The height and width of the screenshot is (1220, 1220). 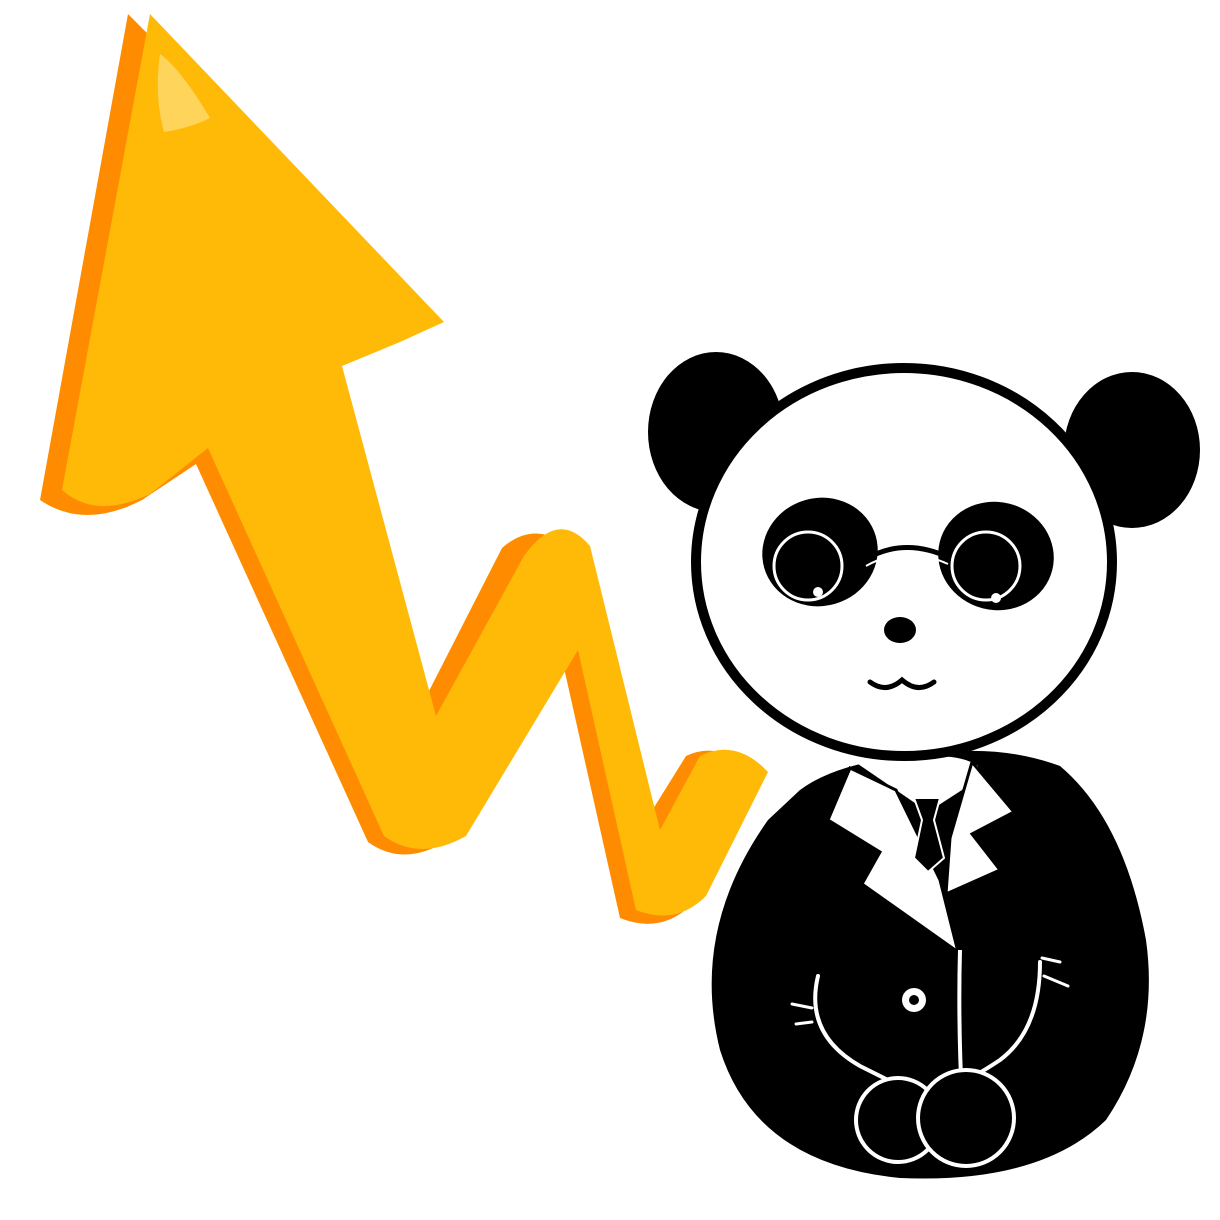 I want to click on left-eye-patch, so click(x=820, y=552).